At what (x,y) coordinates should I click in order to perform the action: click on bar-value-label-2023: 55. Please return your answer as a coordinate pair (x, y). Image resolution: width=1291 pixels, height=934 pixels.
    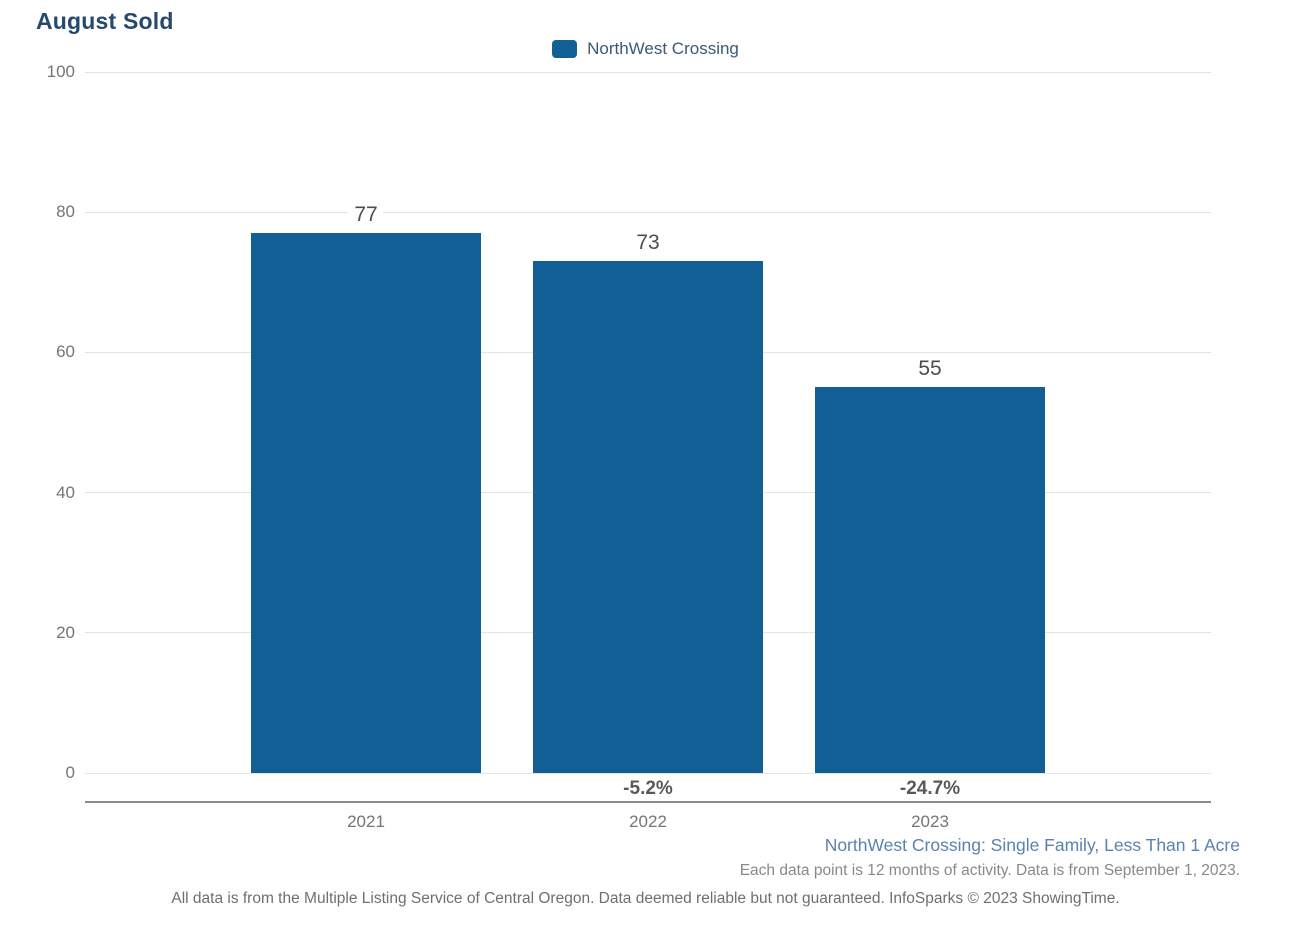
    Looking at the image, I should click on (930, 369).